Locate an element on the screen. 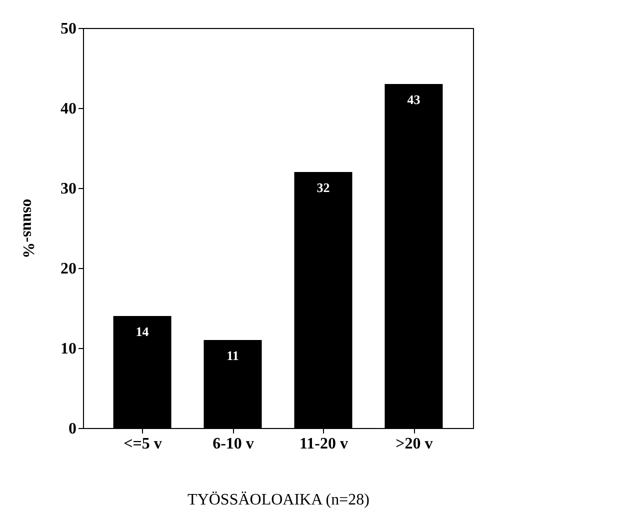 The height and width of the screenshot is (523, 633). data-label: 43 is located at coordinates (414, 99).